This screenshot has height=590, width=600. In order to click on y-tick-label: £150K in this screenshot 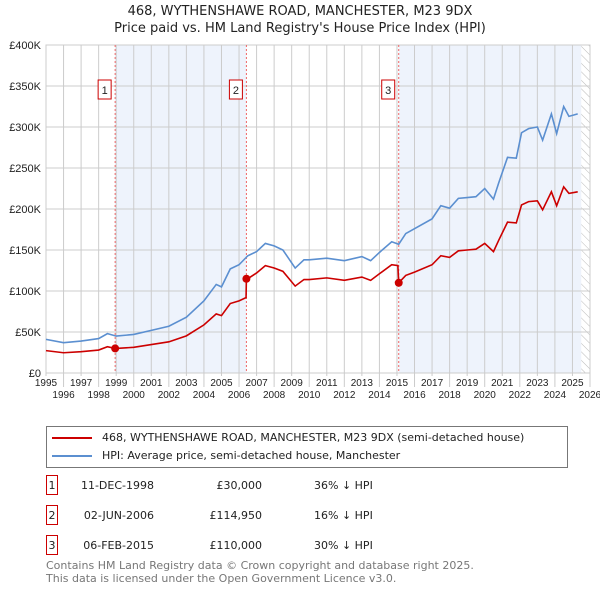, I will do `click(25, 251)`.